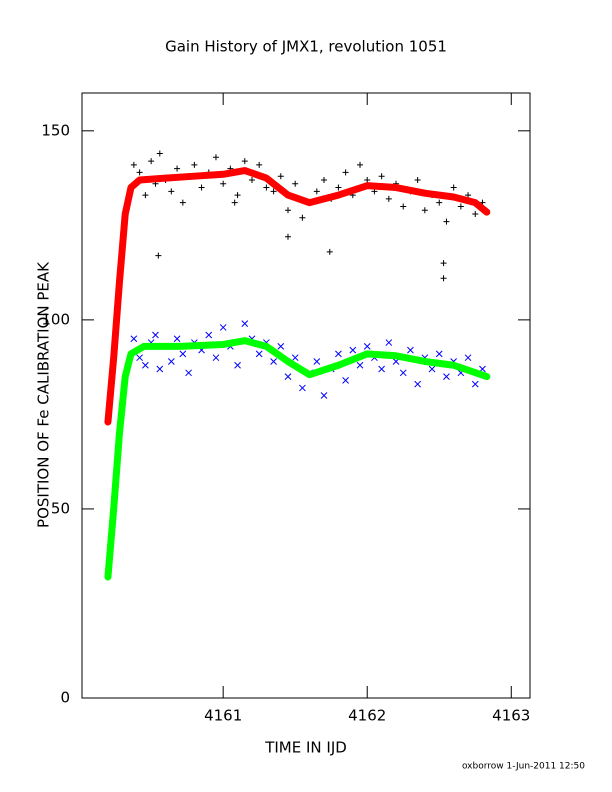  Describe the element at coordinates (511, 716) in the screenshot. I see `x-tick-label: 4163` at that location.